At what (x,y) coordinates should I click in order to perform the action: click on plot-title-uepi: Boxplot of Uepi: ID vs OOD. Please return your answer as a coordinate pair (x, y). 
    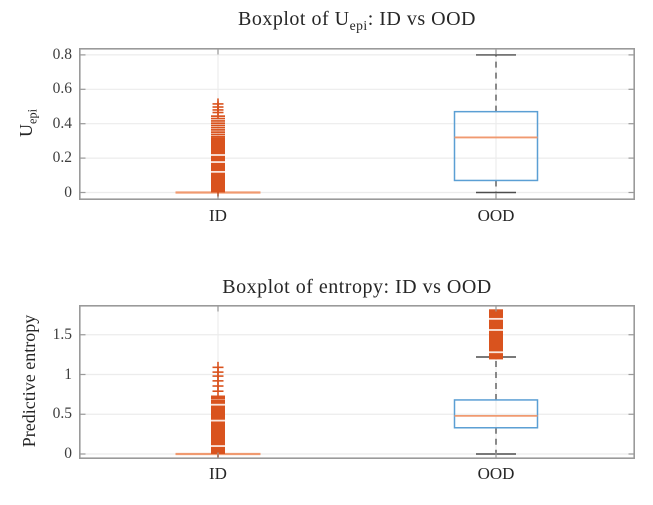
    Looking at the image, I should click on (357, 22).